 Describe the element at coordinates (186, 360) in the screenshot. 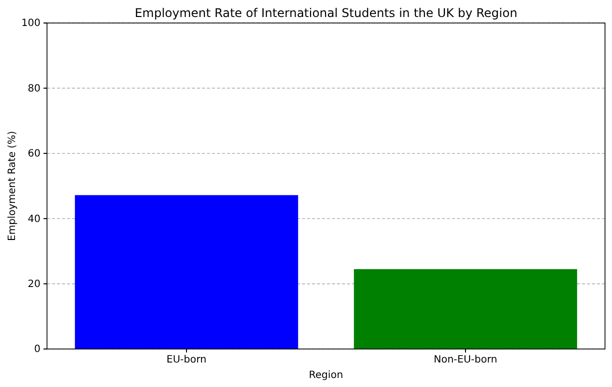

I see `x-tick-label: EU-born` at that location.